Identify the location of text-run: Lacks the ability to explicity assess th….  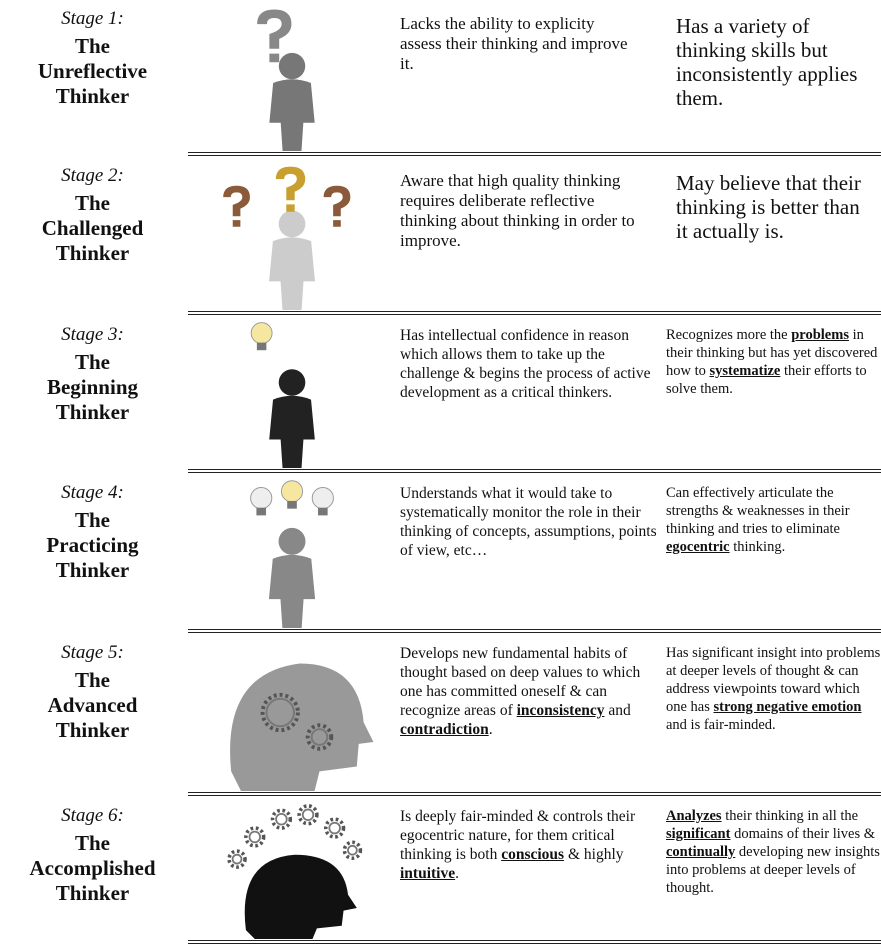
(514, 43).